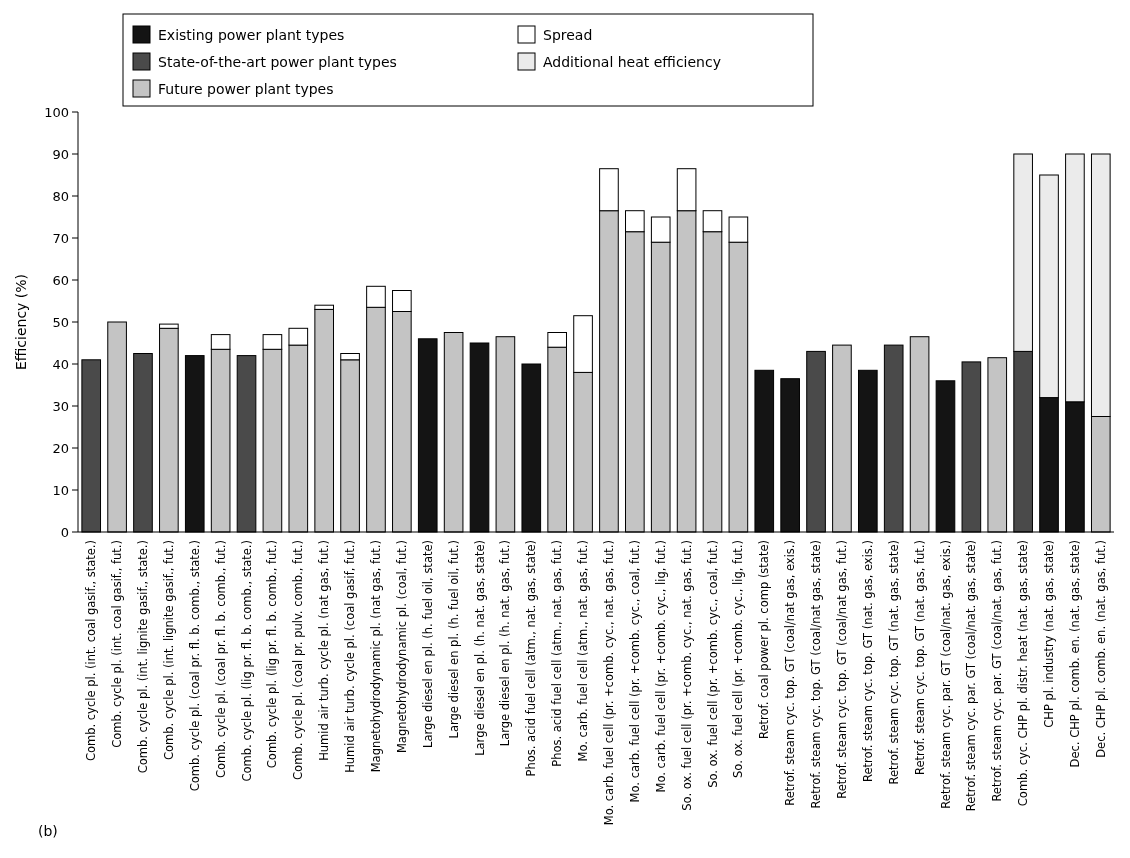 This screenshot has height=858, width=1130. Describe the element at coordinates (997, 671) in the screenshot. I see `x-tick-label: Retrof. steam cyc. par. GT (coal/nat. gas, fut.)` at that location.